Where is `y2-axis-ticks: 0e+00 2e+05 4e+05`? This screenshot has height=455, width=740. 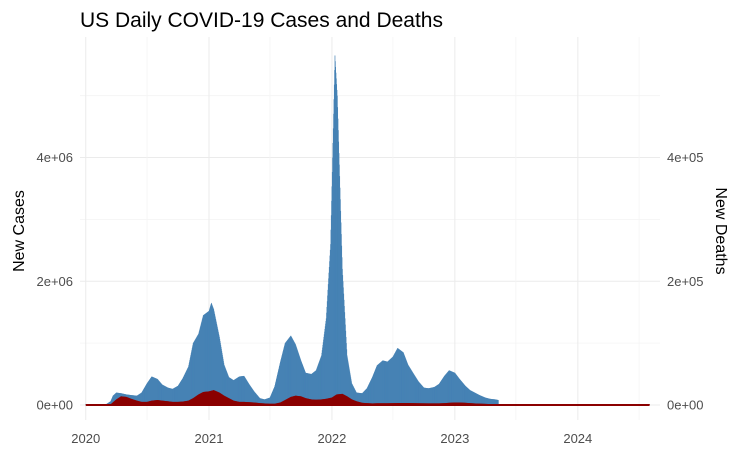
y2-axis-ticks: 0e+00 2e+05 4e+05 is located at coordinates (685, 281).